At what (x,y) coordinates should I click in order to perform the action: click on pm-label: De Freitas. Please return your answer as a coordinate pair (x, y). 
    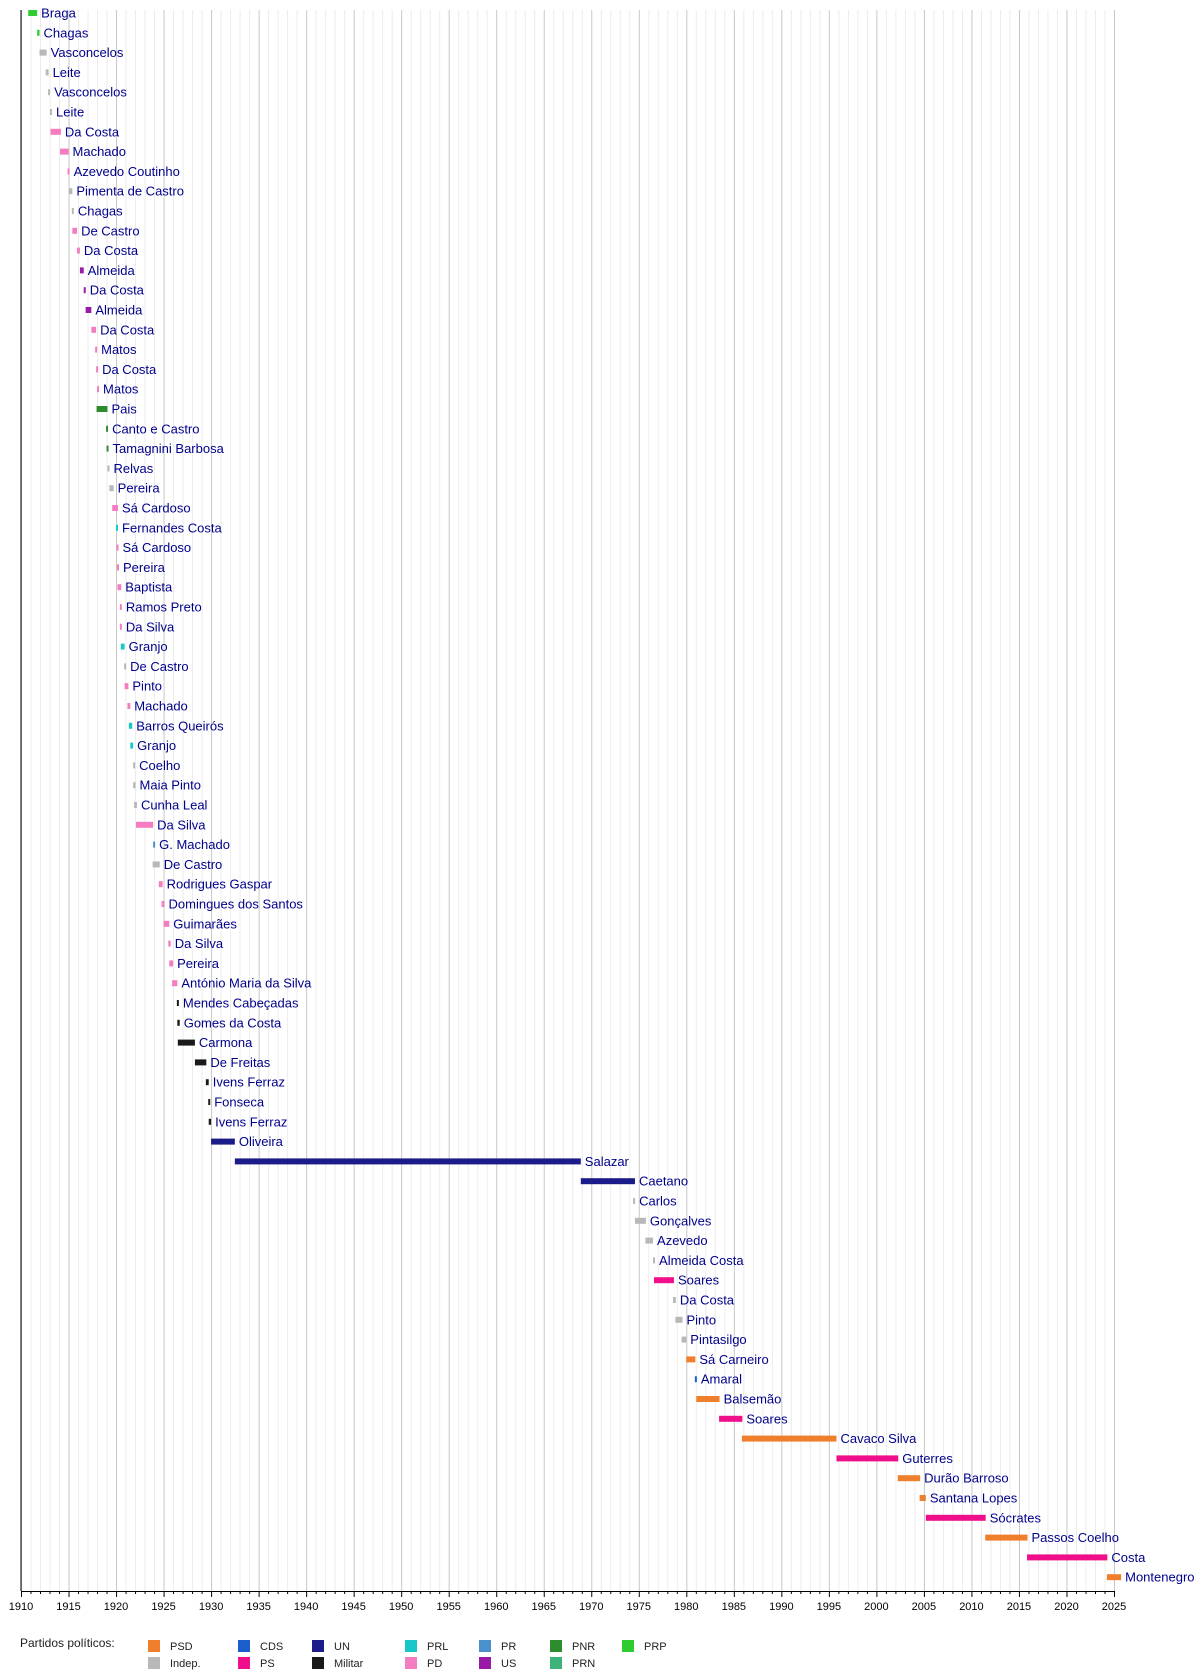
    Looking at the image, I should click on (240, 1062).